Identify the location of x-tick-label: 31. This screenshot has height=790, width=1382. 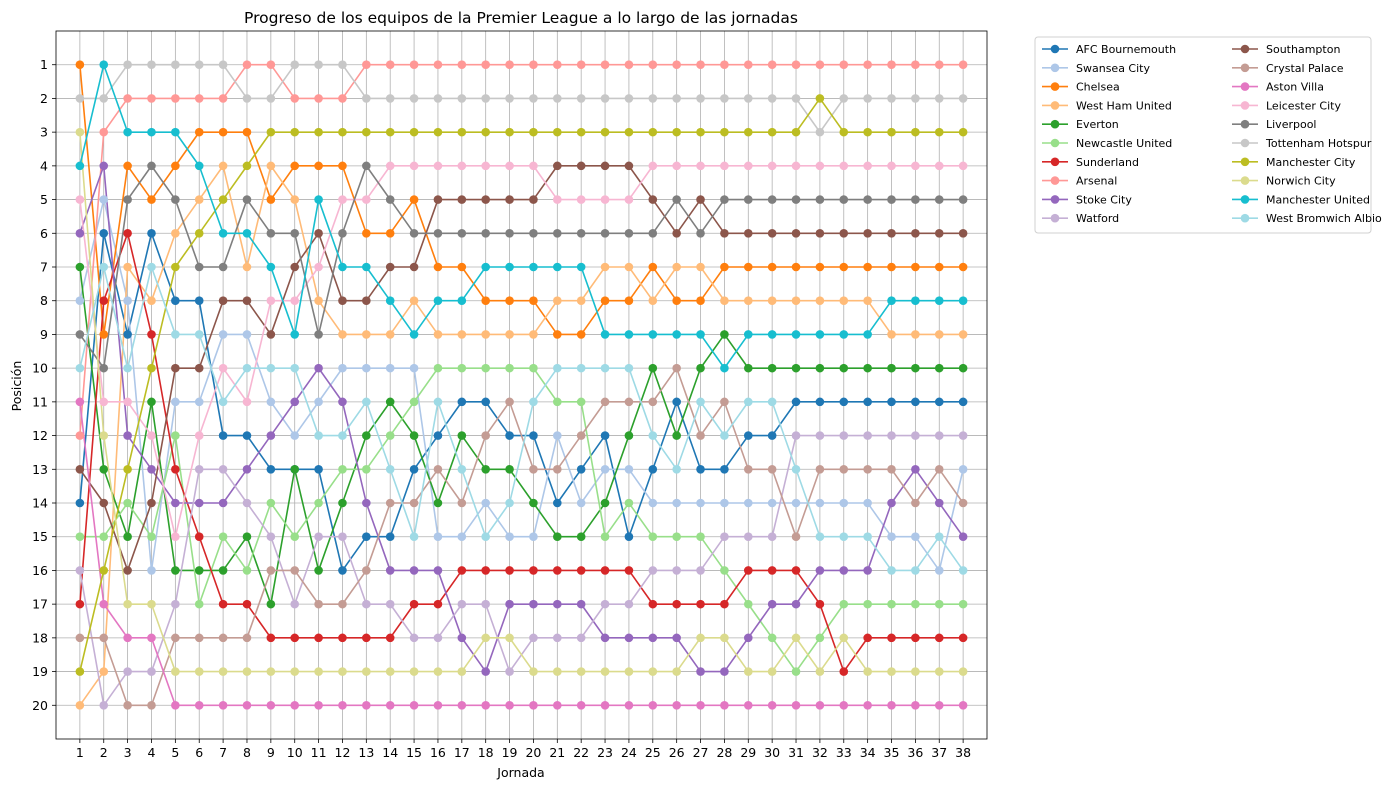
(796, 752).